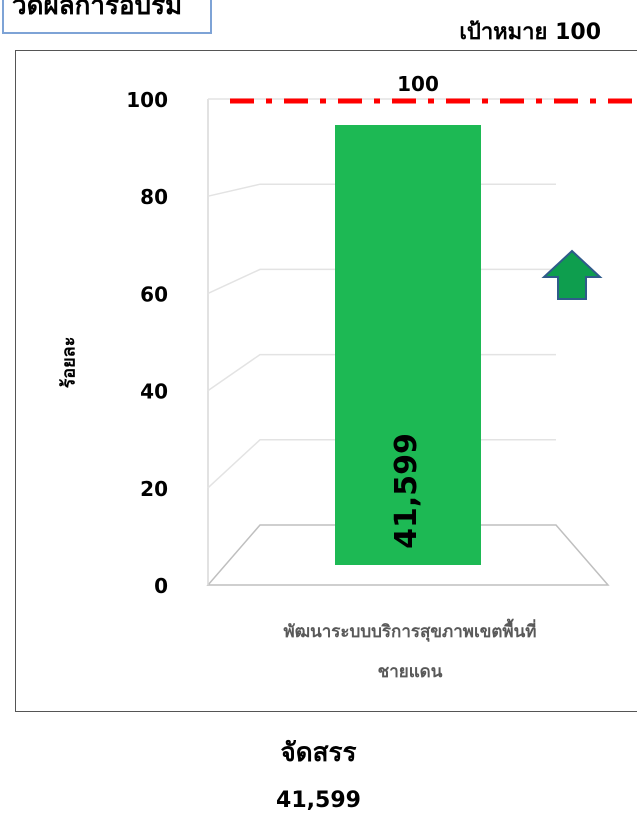 Image resolution: width=637 pixels, height=819 pixels. Describe the element at coordinates (69, 362) in the screenshot. I see `y-axis-label: ร้อยละ` at that location.